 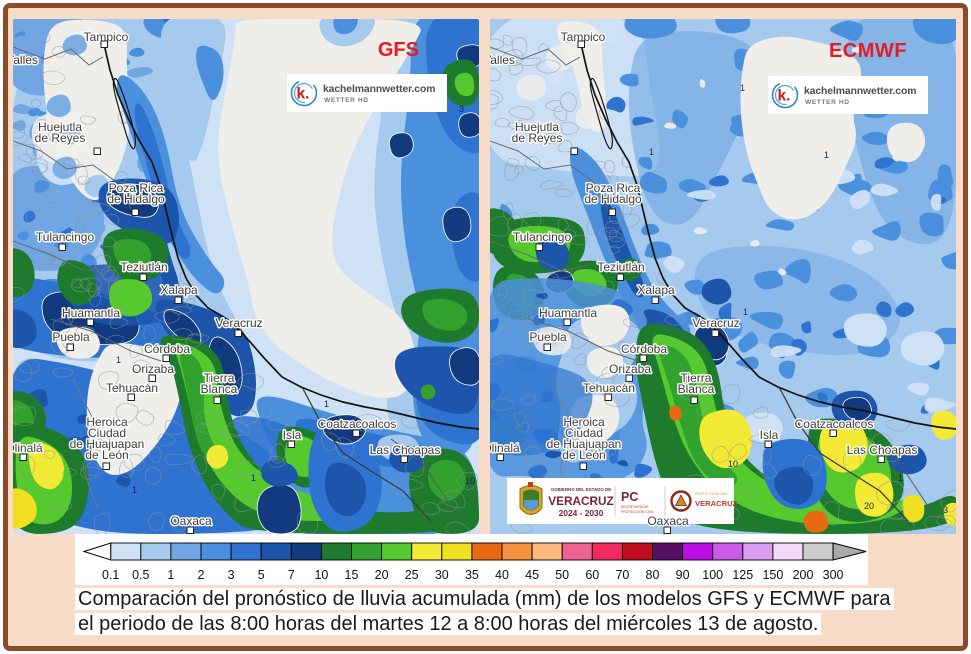 What do you see at coordinates (622, 575) in the screenshot?
I see `svg-text: 70` at bounding box center [622, 575].